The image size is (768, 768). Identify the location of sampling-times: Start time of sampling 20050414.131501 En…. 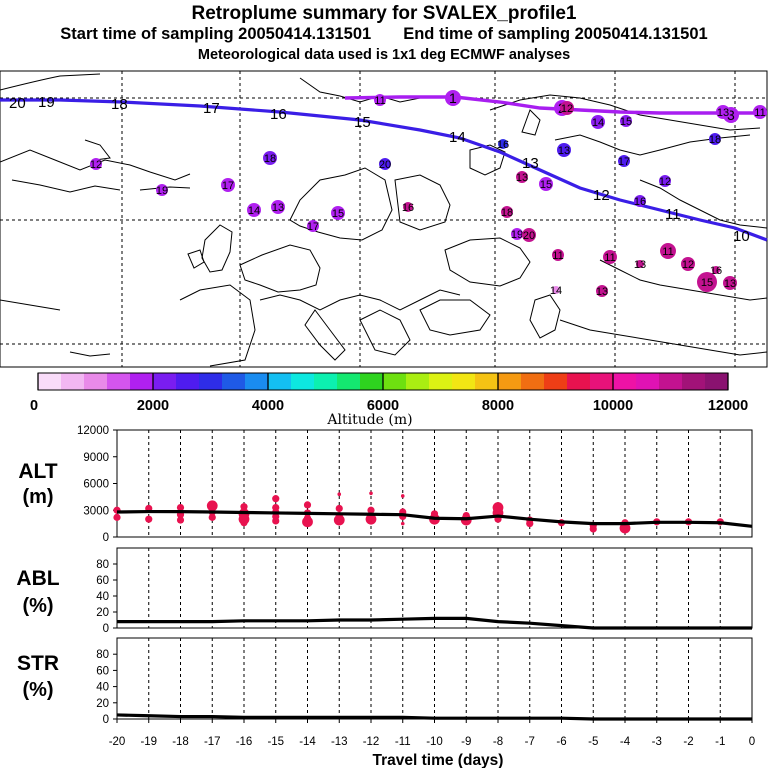
(384, 34).